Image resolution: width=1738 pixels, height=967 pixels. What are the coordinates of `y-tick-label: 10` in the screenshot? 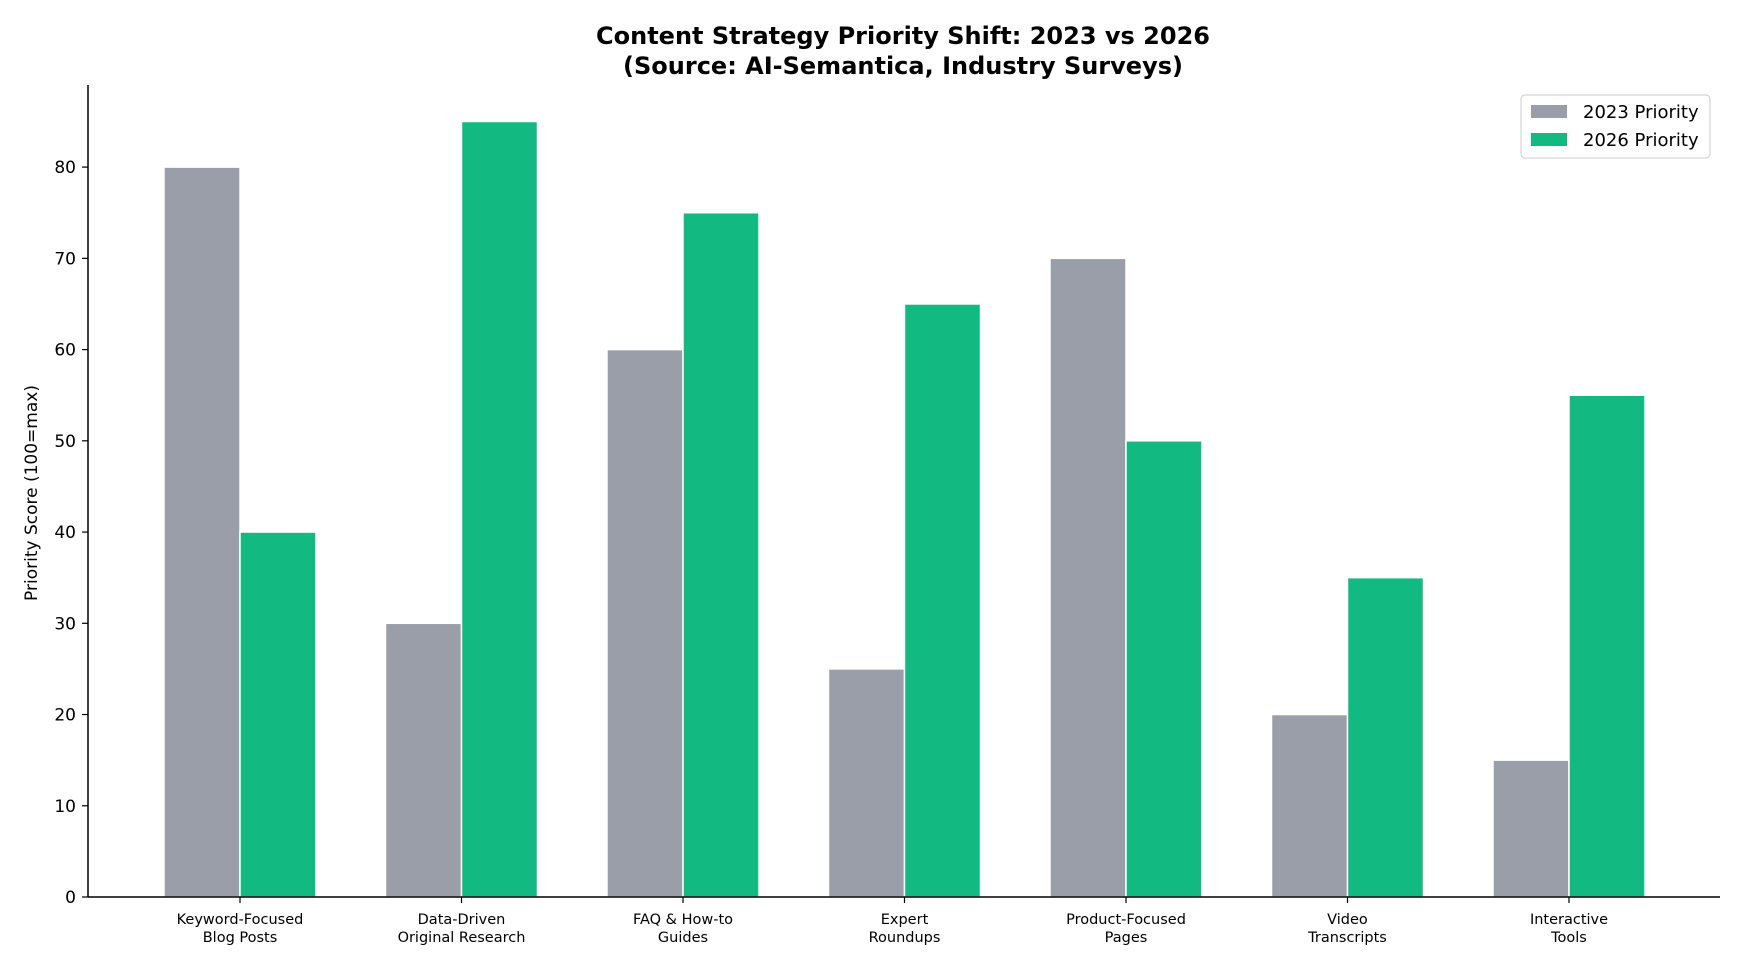 It's located at (65, 807).